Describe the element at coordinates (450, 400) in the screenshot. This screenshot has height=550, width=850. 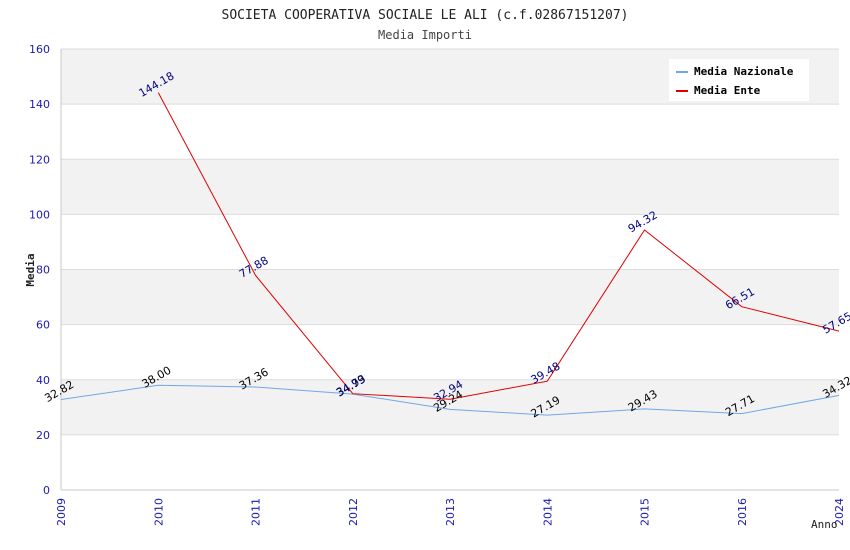
I see `series-line-media-nazionale` at that location.